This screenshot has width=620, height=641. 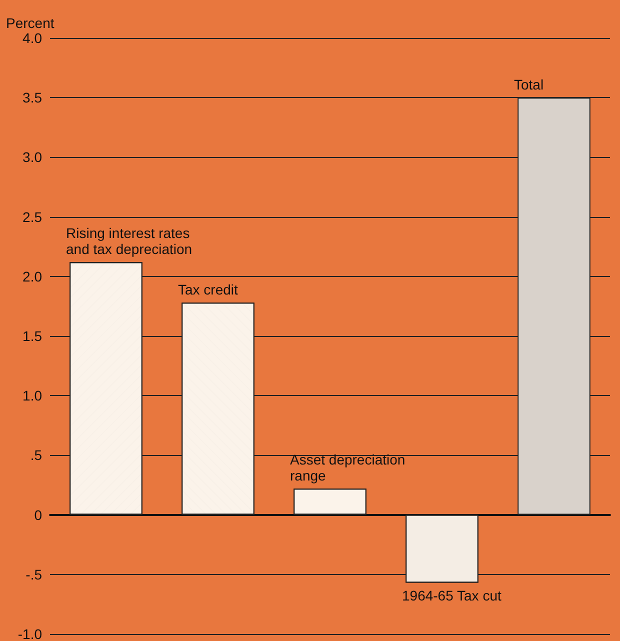 I want to click on x-tick-label: Total, so click(x=529, y=84).